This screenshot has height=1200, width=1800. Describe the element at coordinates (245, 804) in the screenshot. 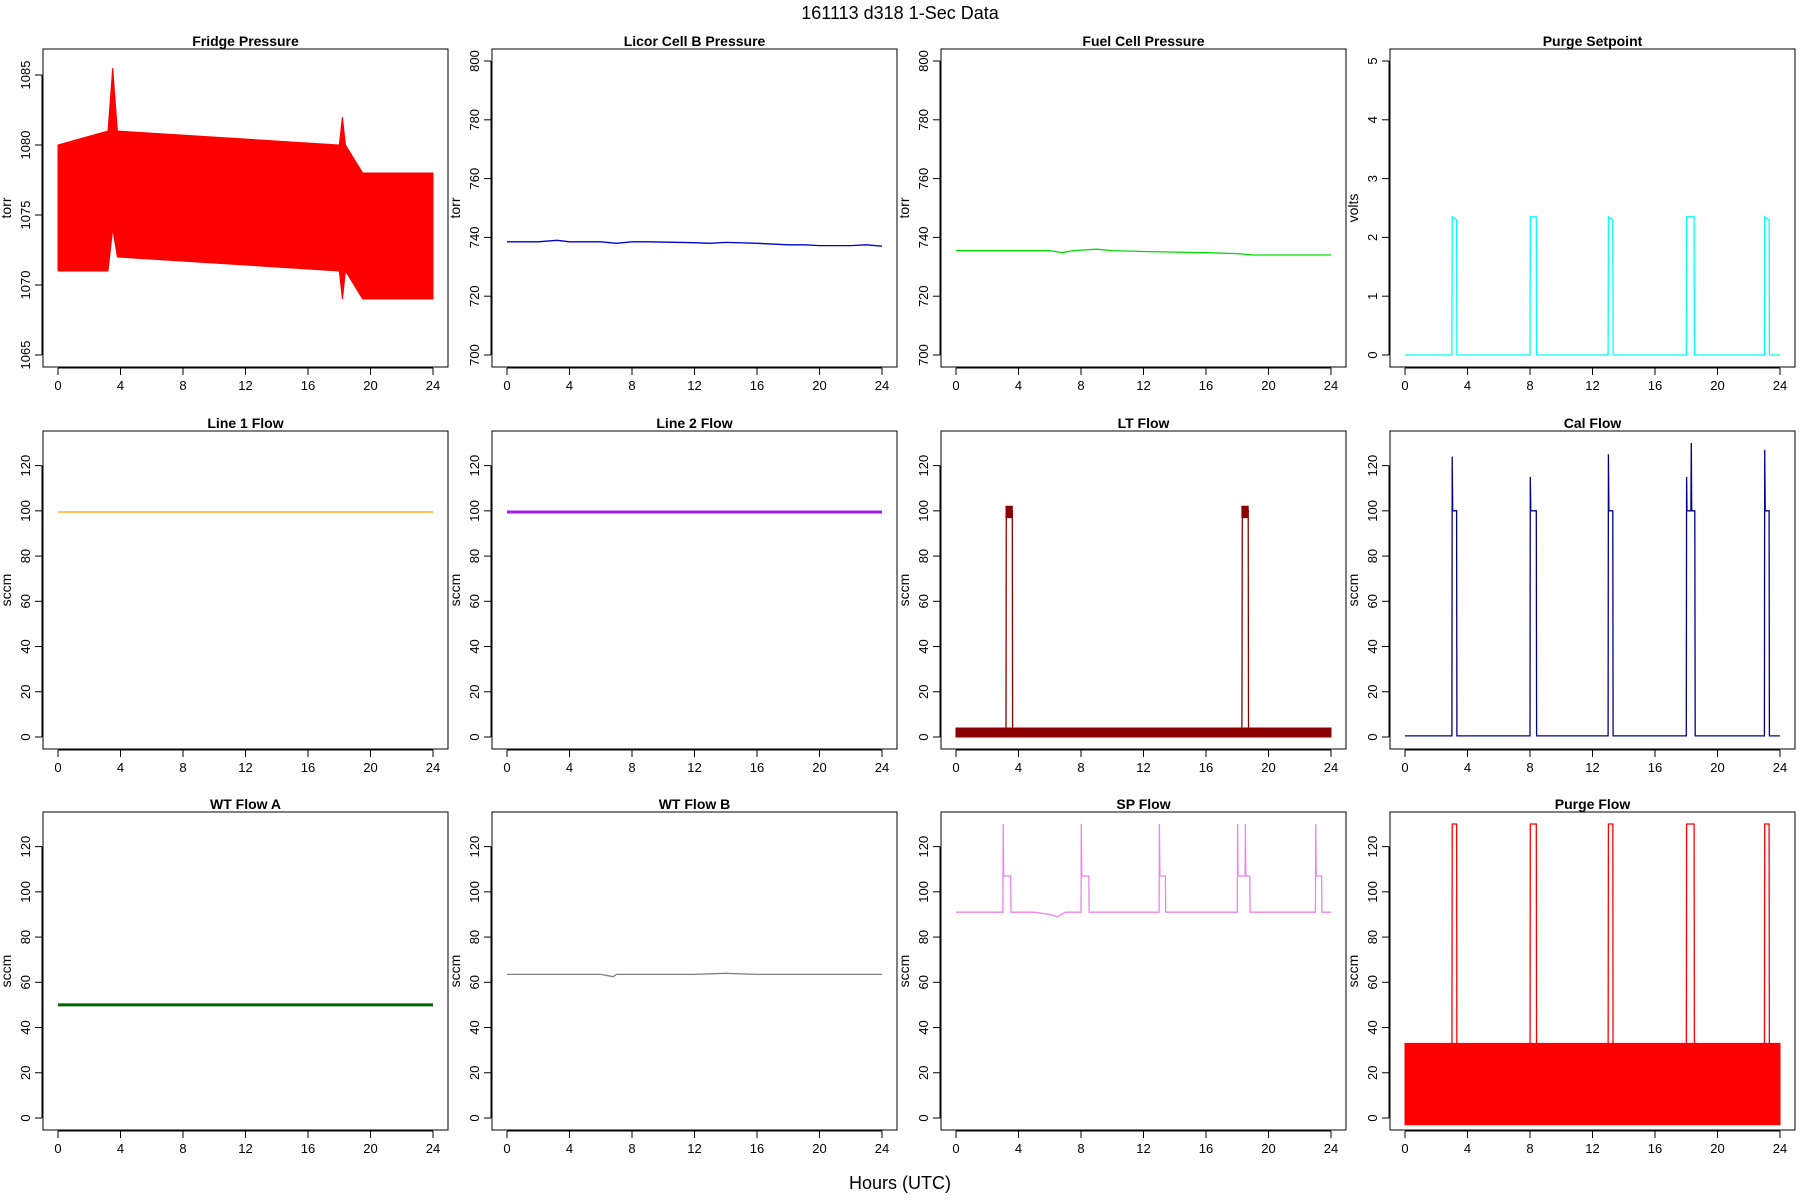

I see `panel-title: WT Flow A` at that location.